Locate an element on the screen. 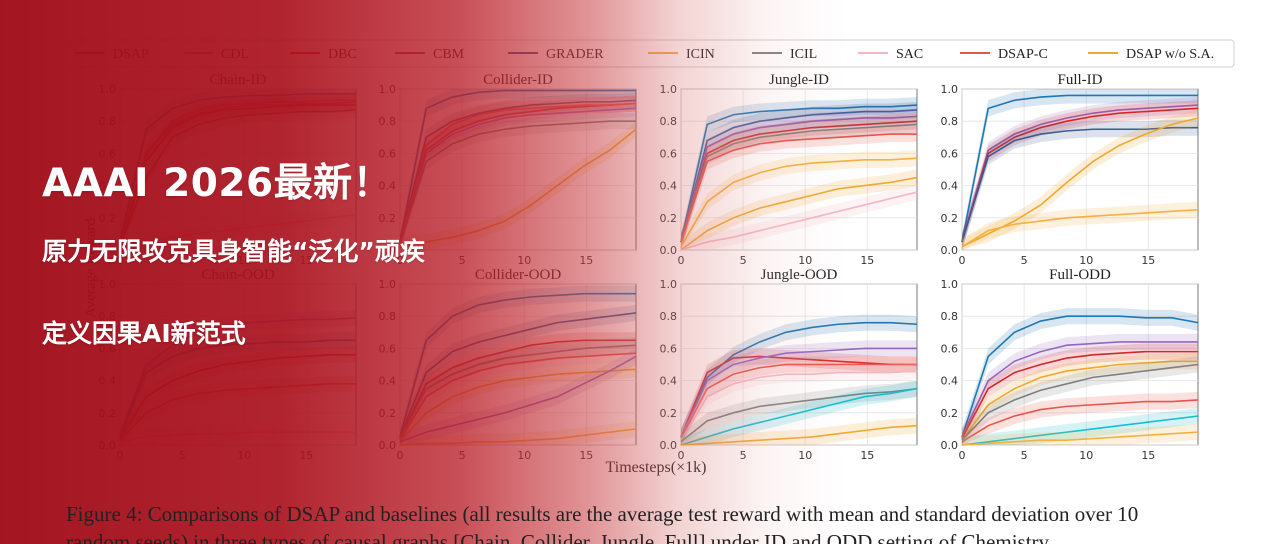  legend-label: SAC is located at coordinates (909, 54).